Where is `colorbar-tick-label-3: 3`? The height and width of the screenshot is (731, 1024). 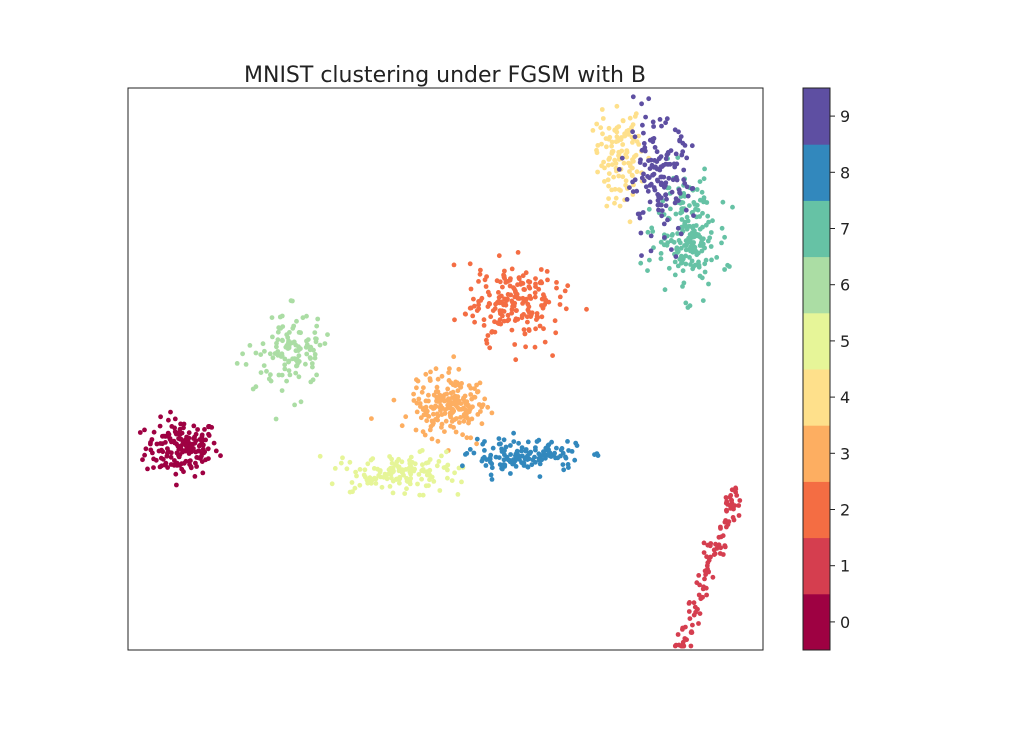
colorbar-tick-label-3: 3 is located at coordinates (845, 453).